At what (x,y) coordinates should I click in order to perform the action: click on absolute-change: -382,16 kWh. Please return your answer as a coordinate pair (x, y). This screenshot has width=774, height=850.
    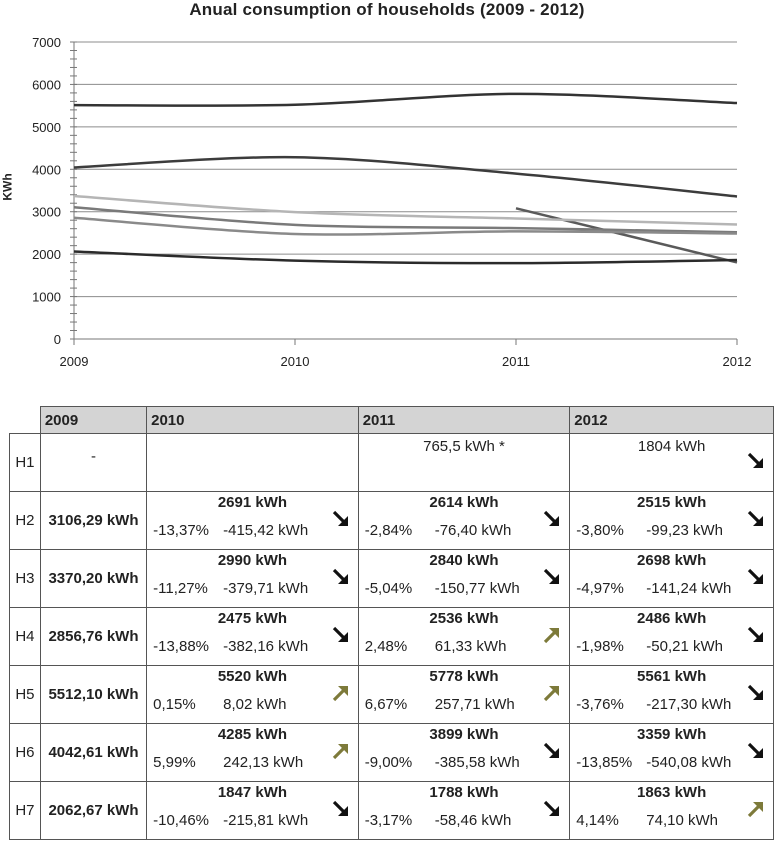
    Looking at the image, I should click on (266, 646).